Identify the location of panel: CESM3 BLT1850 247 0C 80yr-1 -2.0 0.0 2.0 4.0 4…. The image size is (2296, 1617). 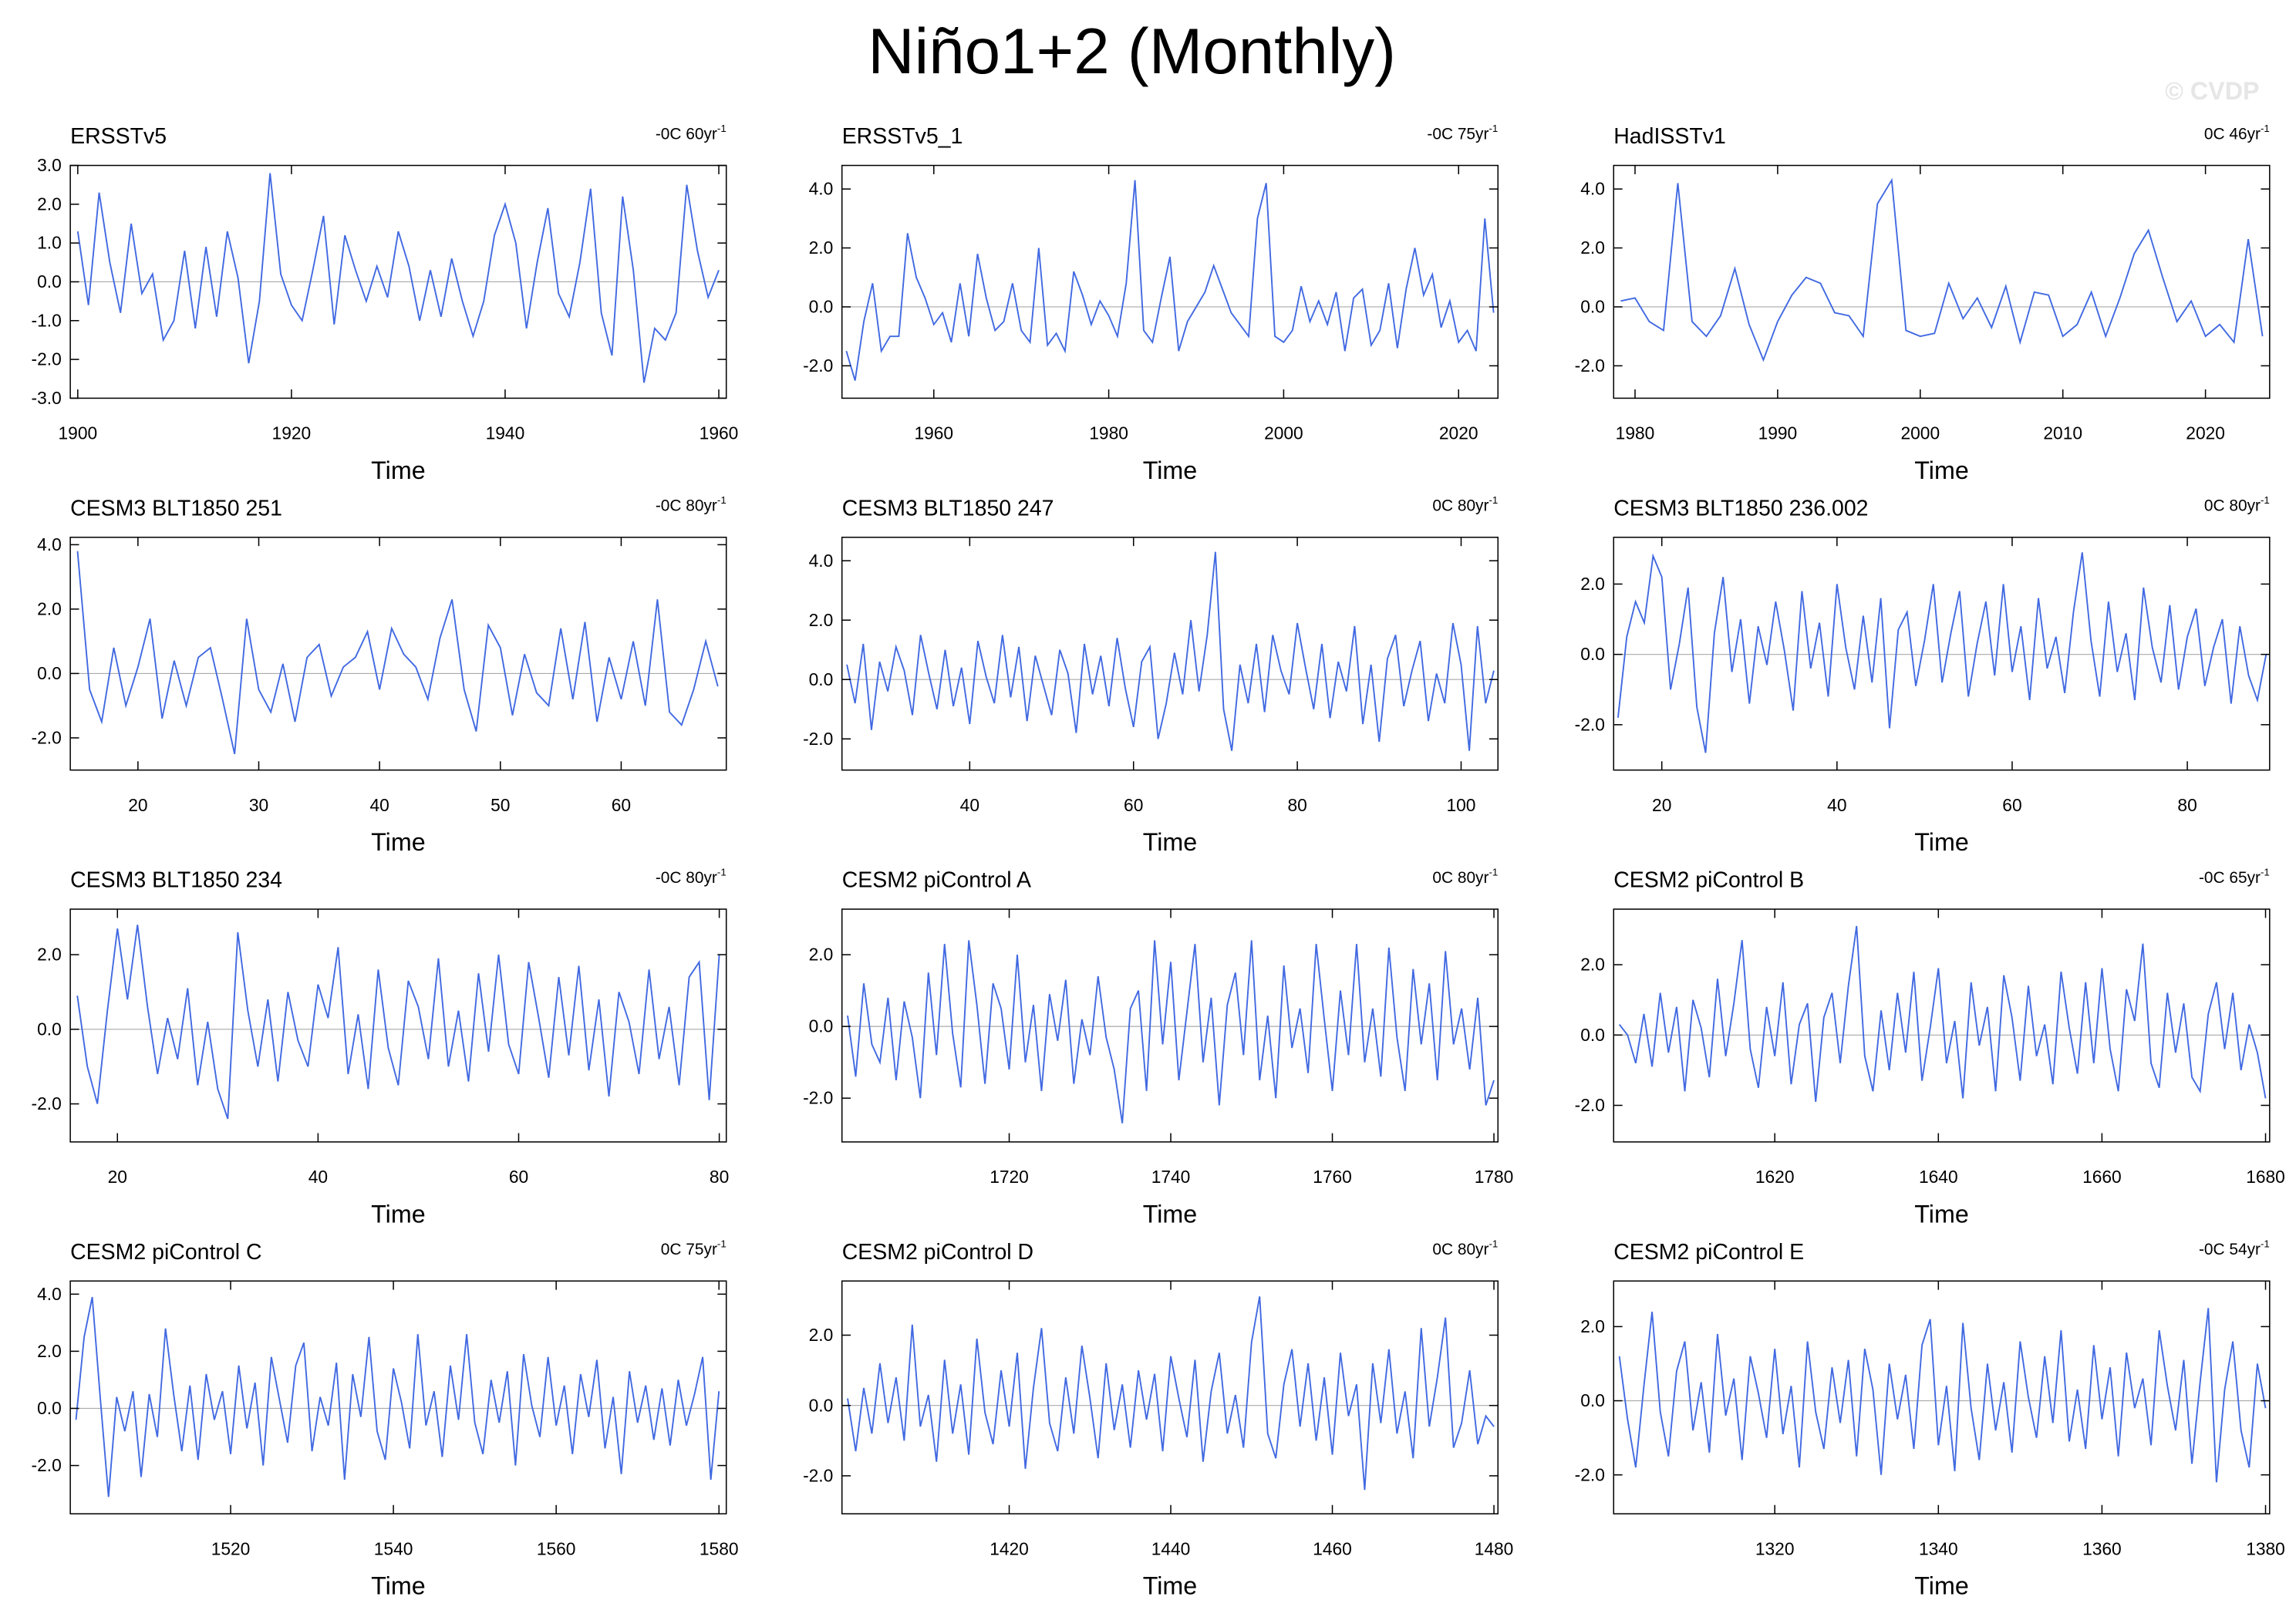
(1151, 675).